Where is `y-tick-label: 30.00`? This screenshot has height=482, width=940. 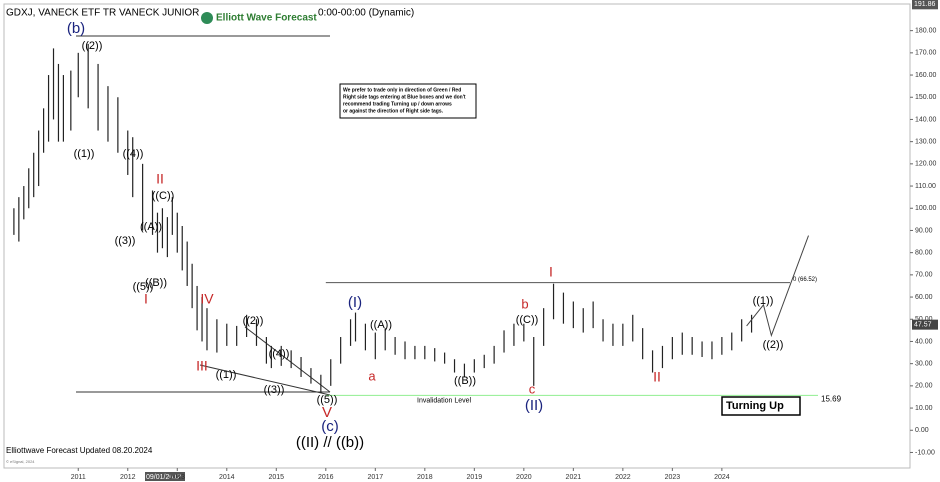
y-tick-label: 30.00 is located at coordinates (924, 363).